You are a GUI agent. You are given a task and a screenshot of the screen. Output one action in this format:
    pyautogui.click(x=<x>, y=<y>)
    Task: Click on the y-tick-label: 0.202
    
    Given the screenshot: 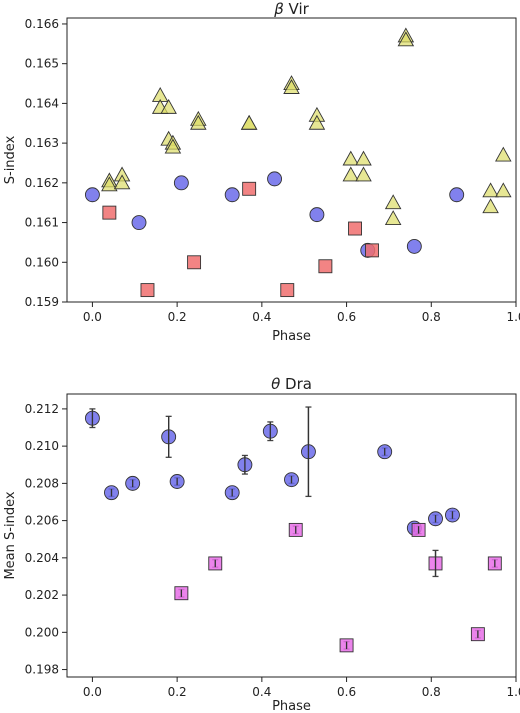 What is the action you would take?
    pyautogui.click(x=42, y=595)
    